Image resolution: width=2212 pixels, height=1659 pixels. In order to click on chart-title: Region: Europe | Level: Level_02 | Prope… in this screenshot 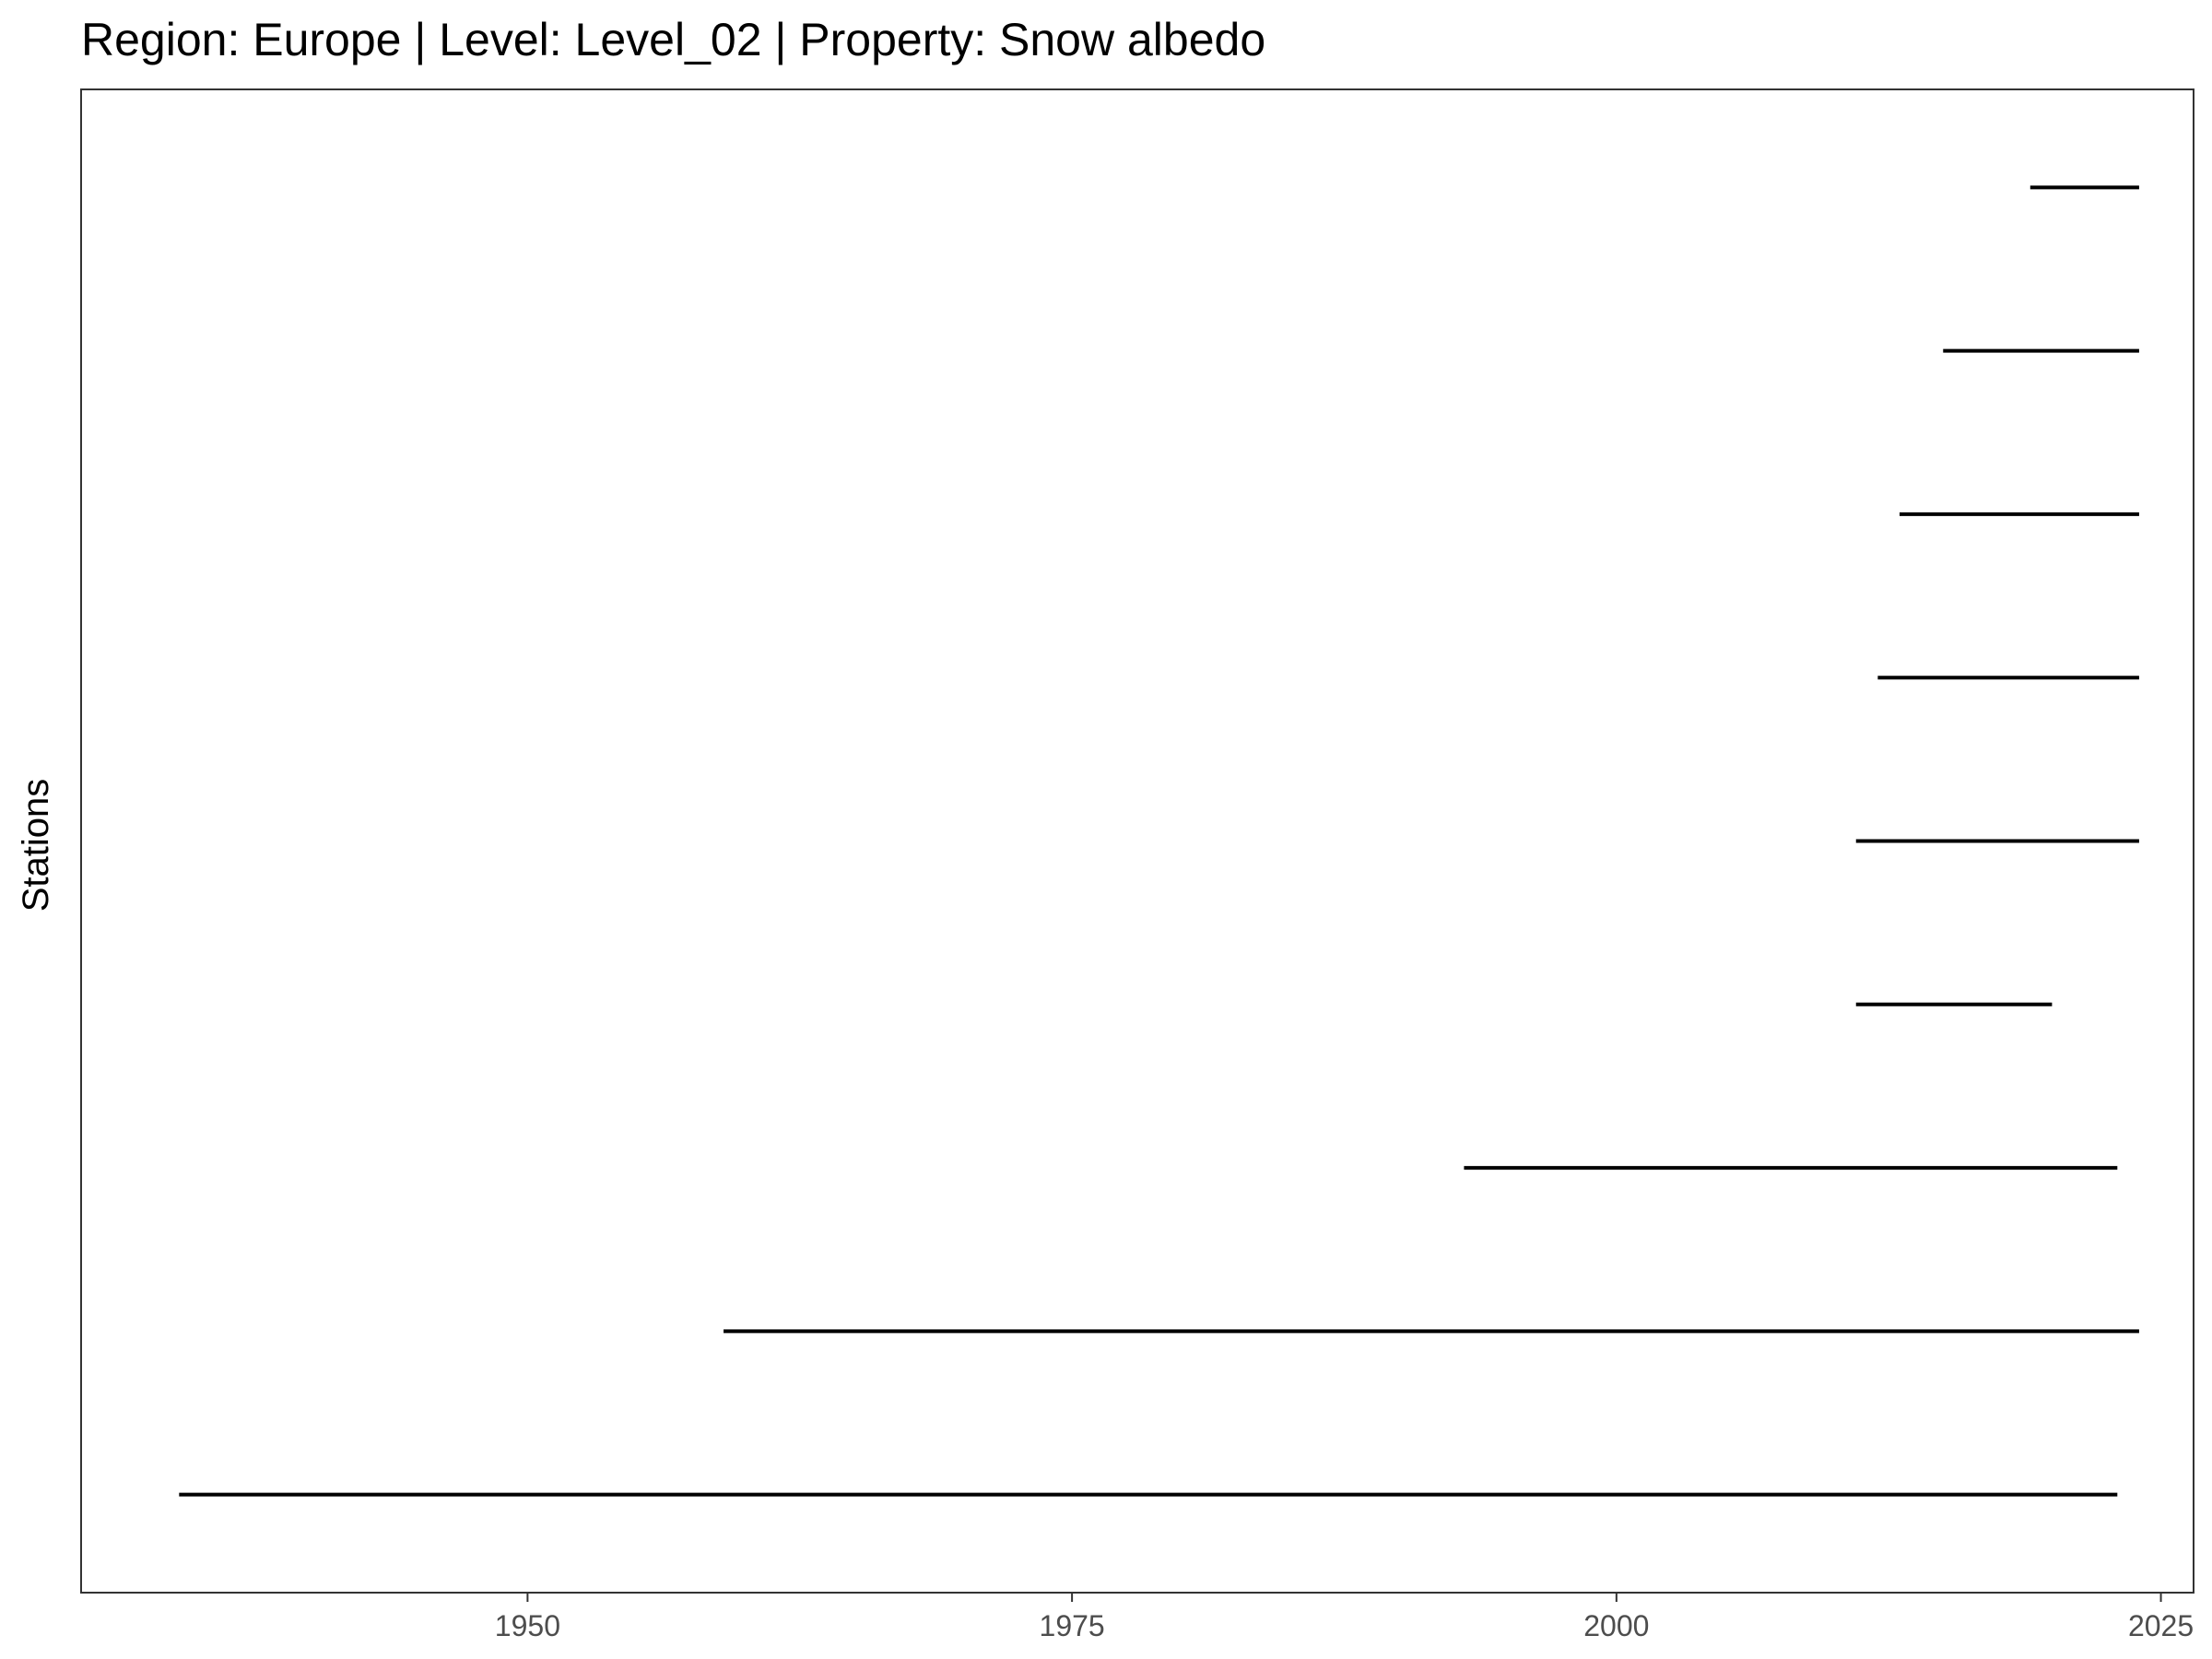, I will do `click(673, 39)`.